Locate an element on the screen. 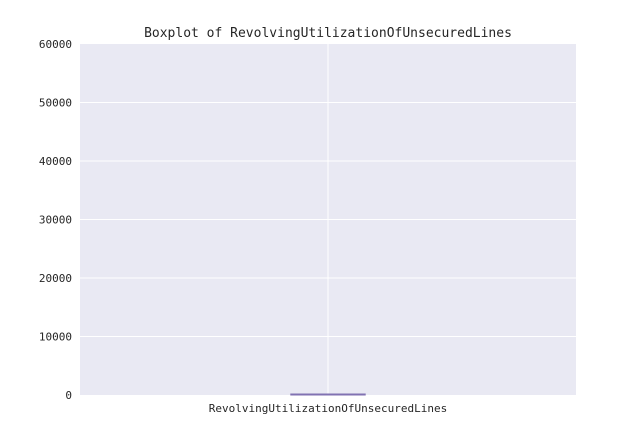 The height and width of the screenshot is (440, 640). box-group is located at coordinates (328, 394).